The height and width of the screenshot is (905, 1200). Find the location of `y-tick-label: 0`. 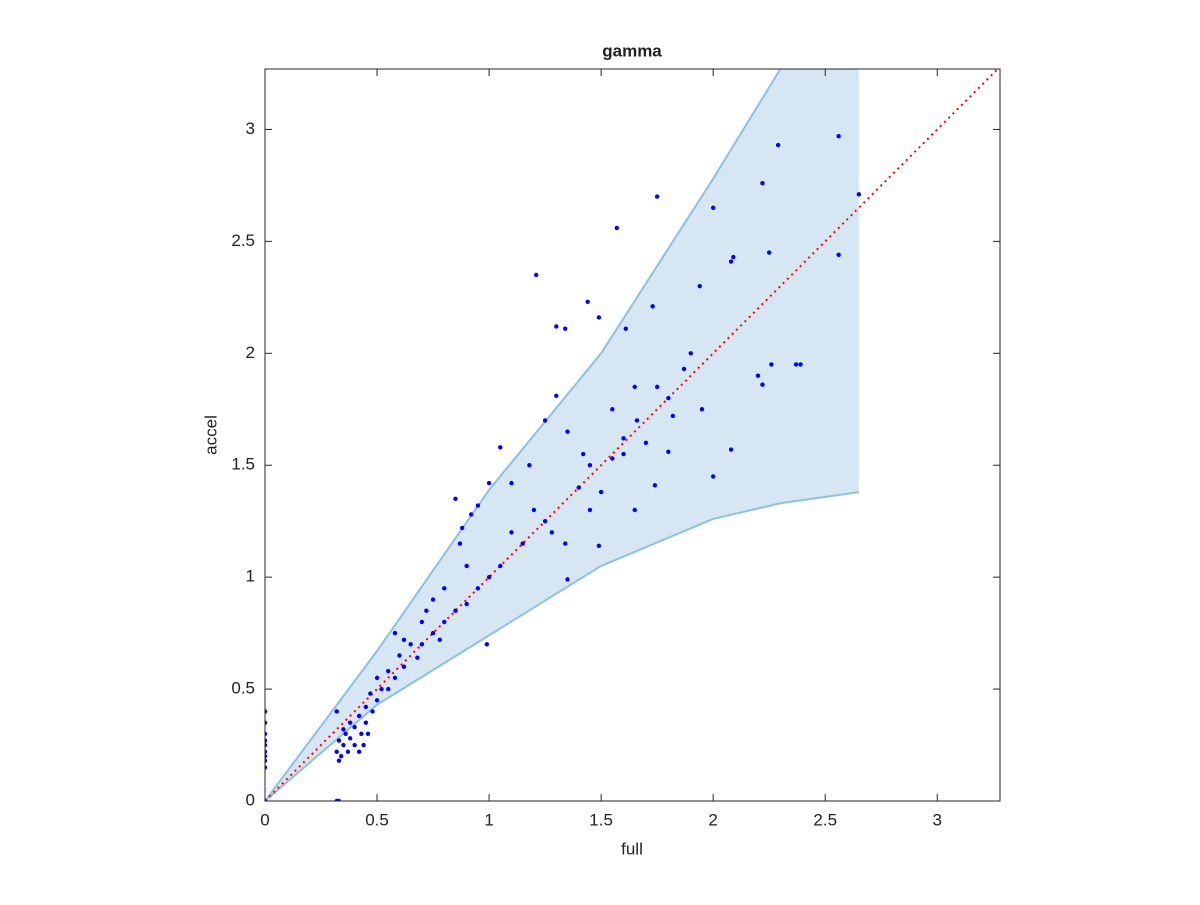

y-tick-label: 0 is located at coordinates (250, 799).